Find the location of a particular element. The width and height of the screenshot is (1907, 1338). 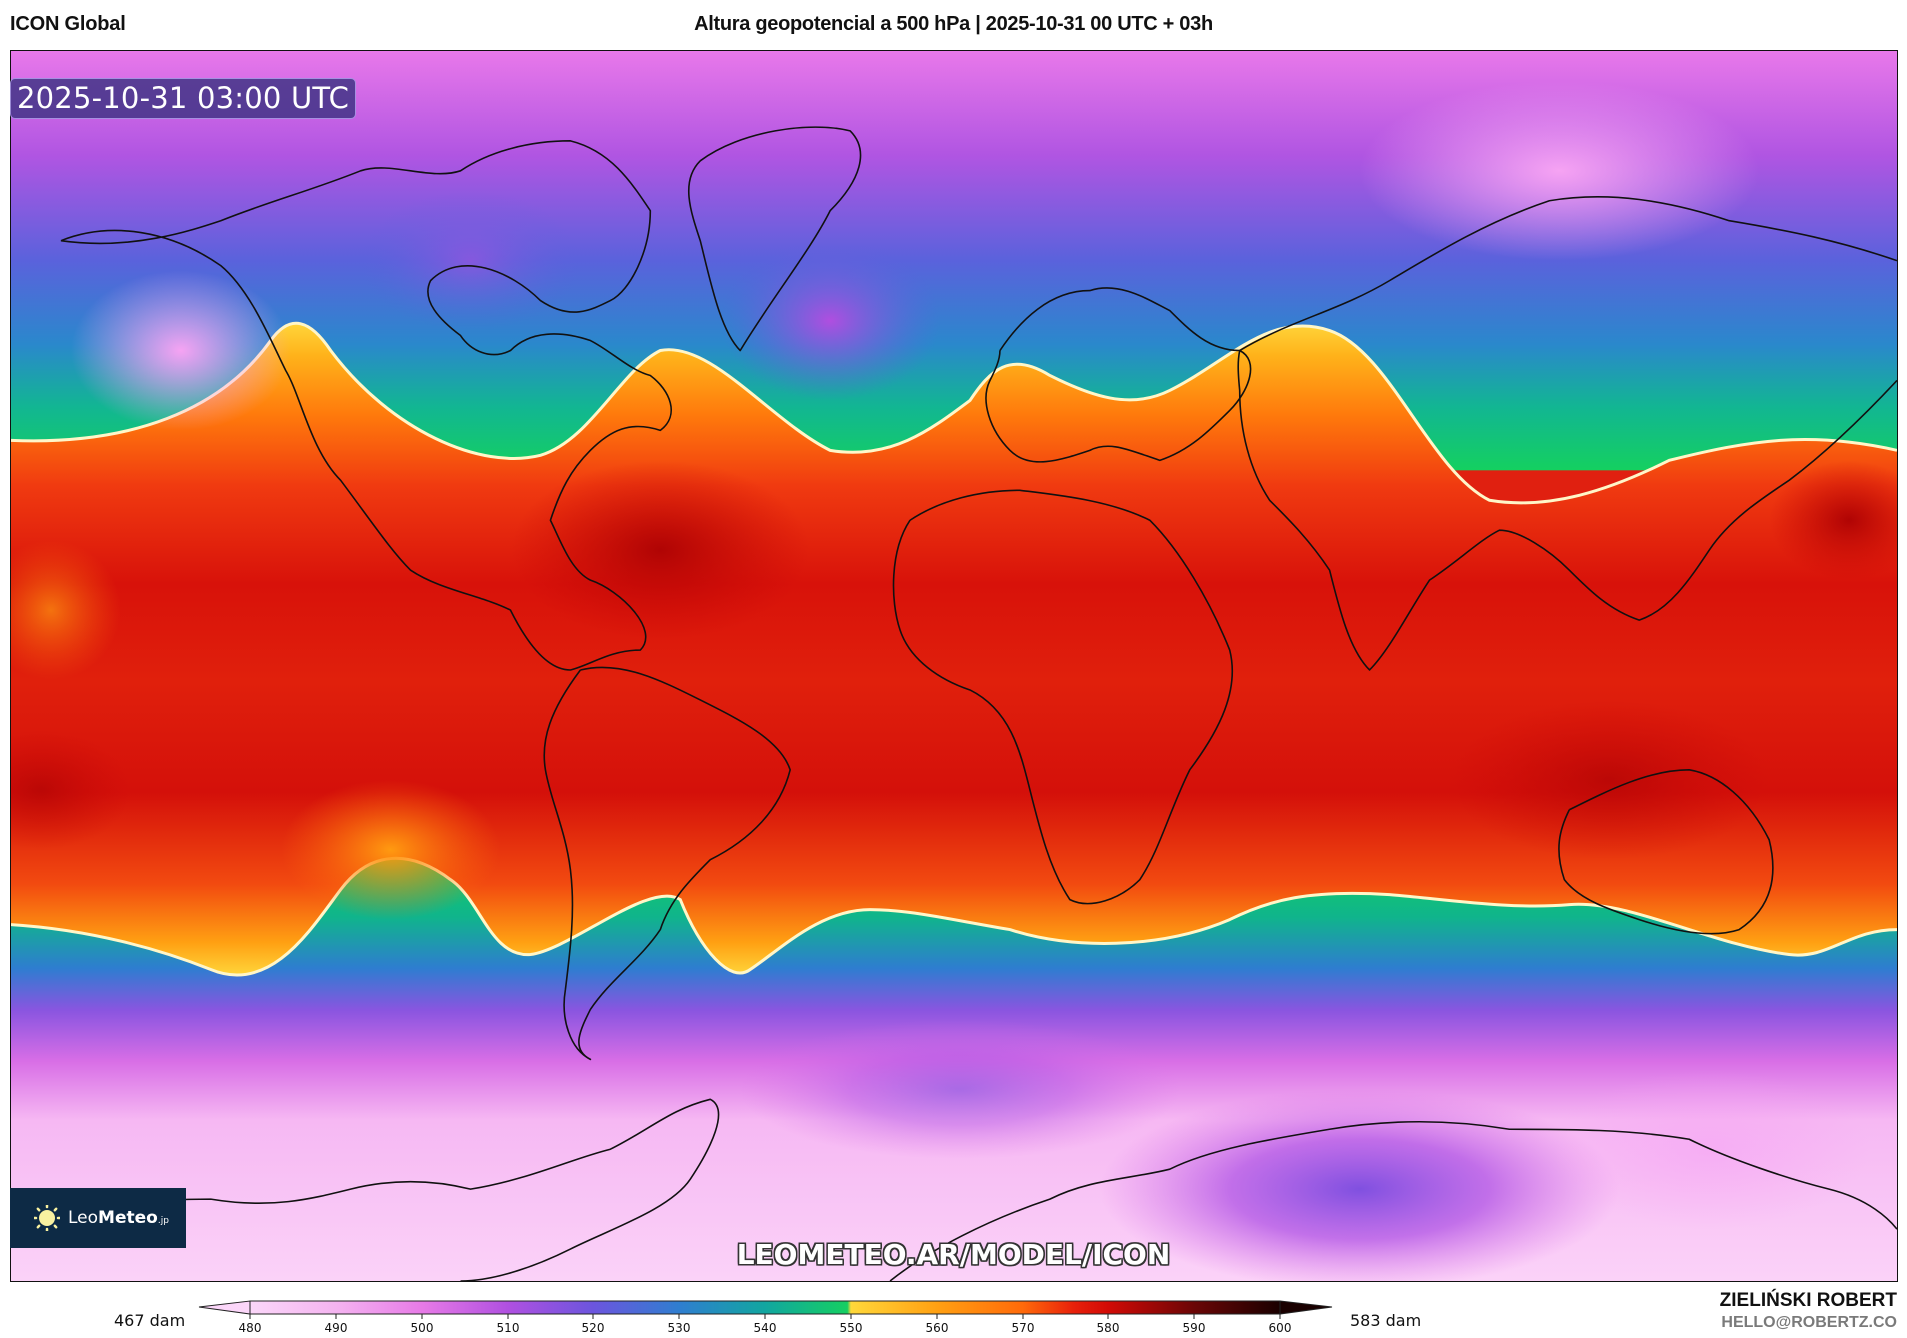

colorbar-tick-580: 580 is located at coordinates (1108, 1328).